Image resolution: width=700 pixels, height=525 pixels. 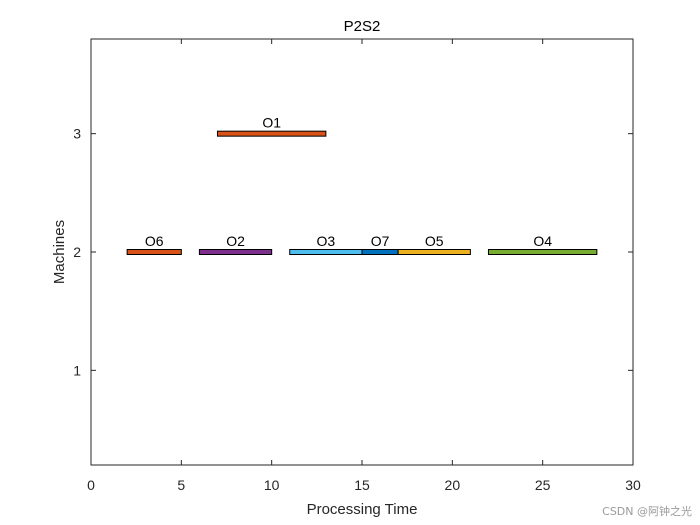 What do you see at coordinates (542, 241) in the screenshot?
I see `bar-label: O4` at bounding box center [542, 241].